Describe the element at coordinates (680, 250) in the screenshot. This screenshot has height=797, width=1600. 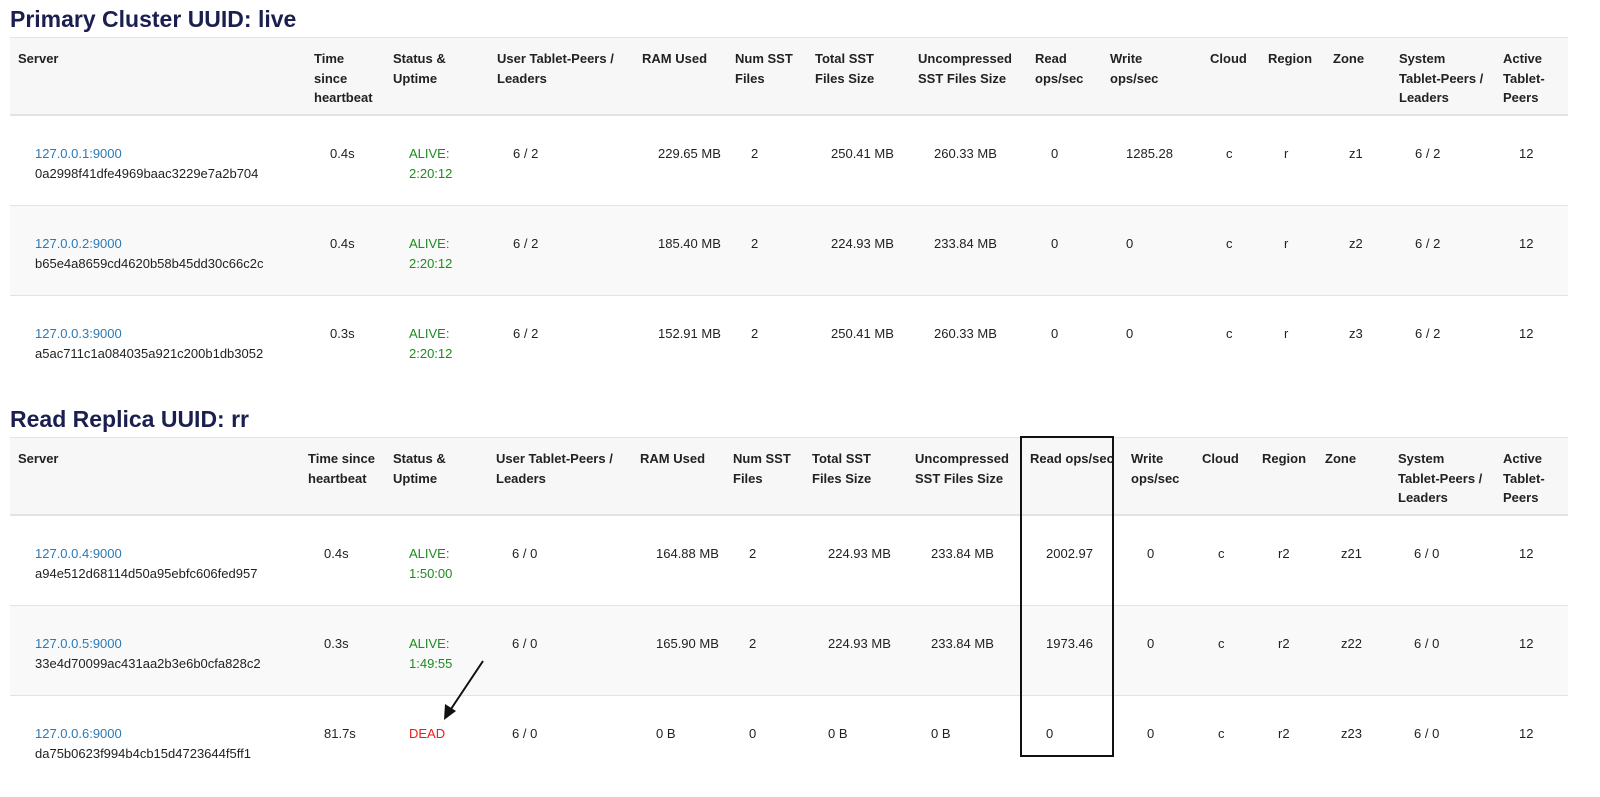
I see `ram-cell: 185.40 MB` at that location.